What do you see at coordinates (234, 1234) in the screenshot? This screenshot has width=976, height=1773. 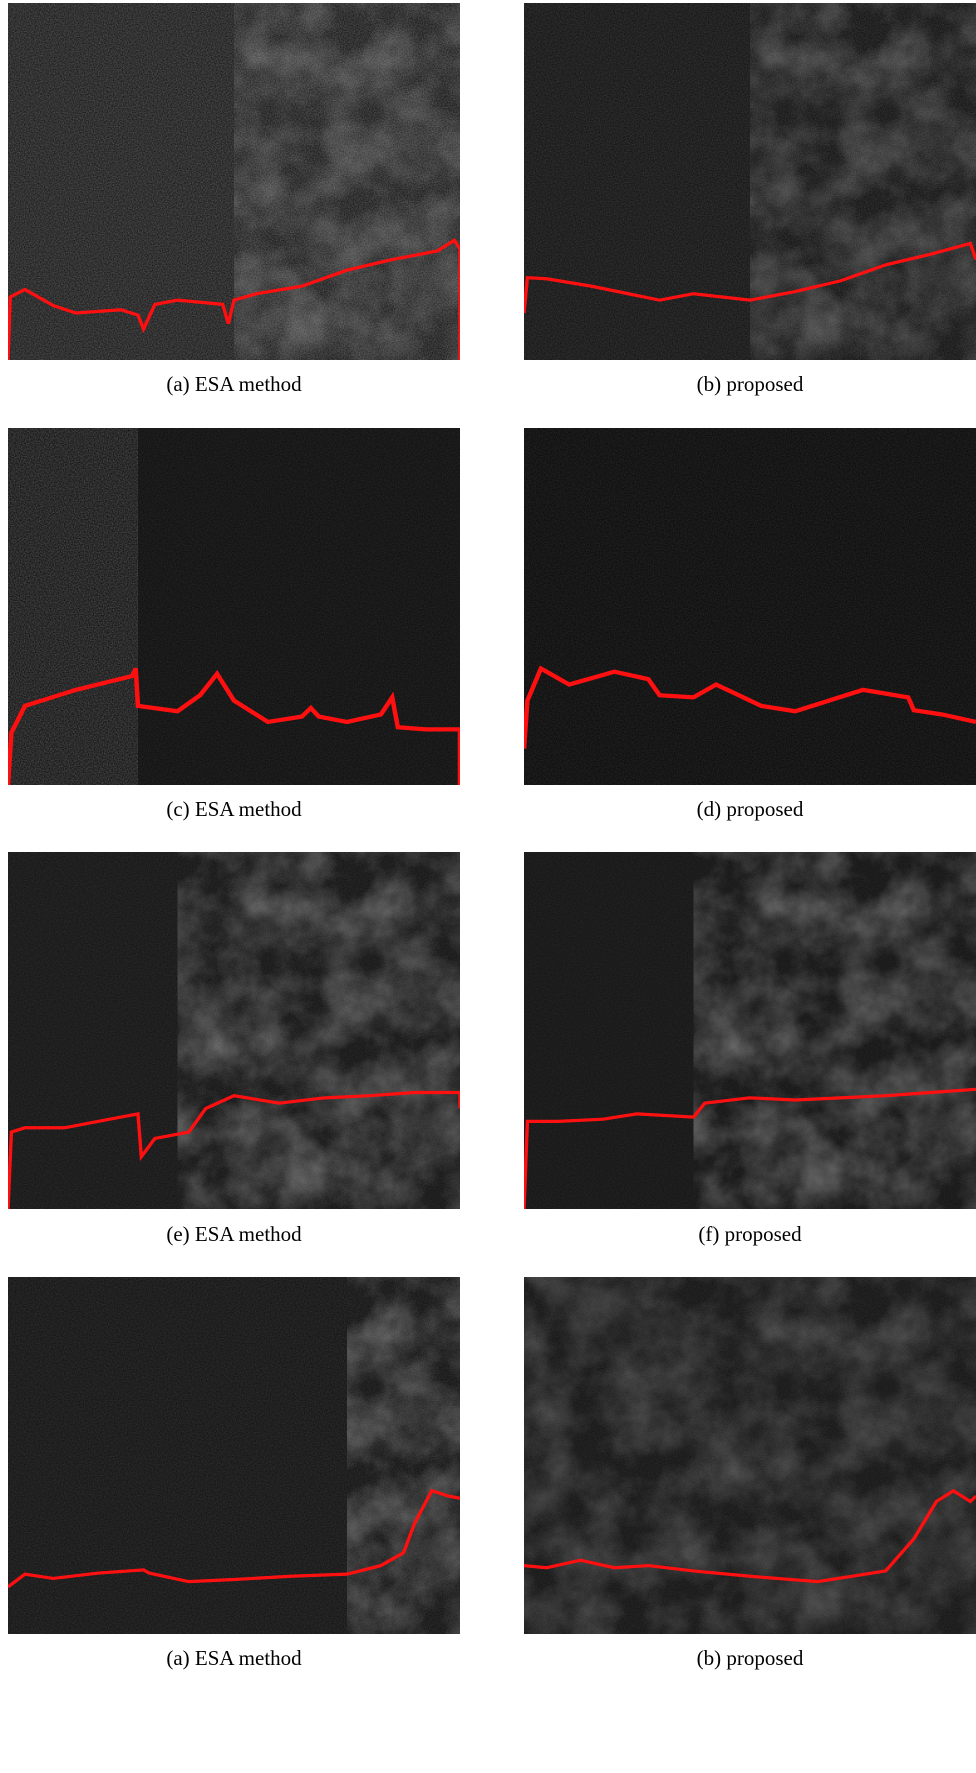 I see `caption: (e) ESA method` at bounding box center [234, 1234].